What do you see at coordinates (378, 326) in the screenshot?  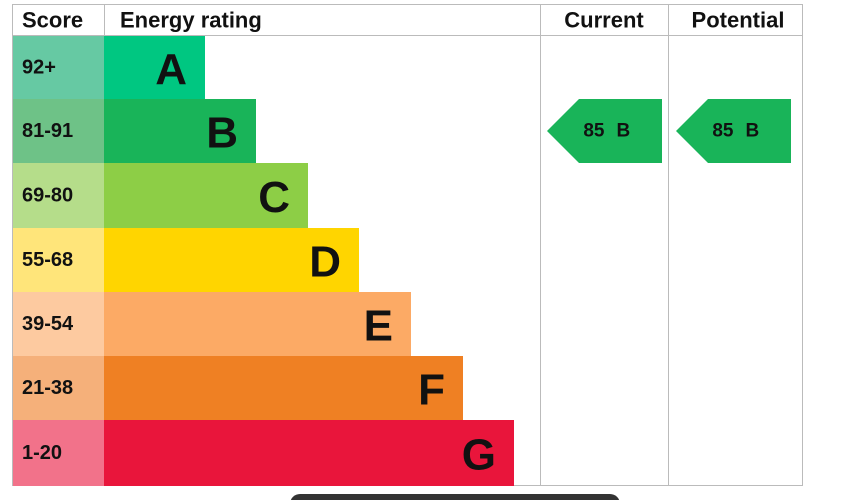 I see `band-letter: E` at bounding box center [378, 326].